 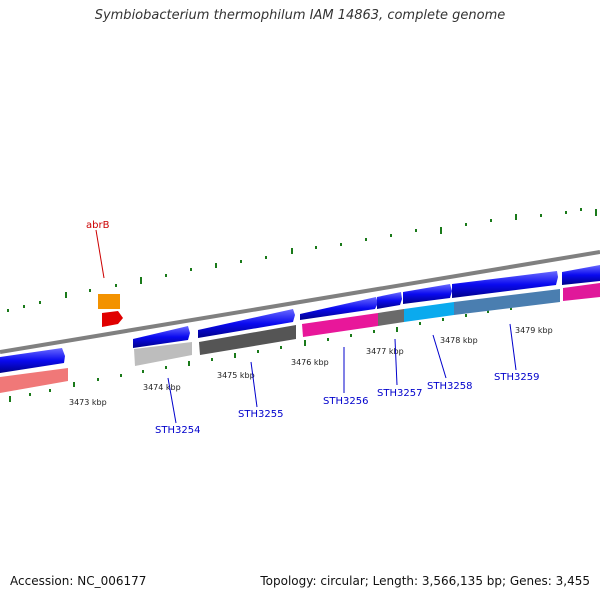 I want to click on track-block-darkgray, so click(x=247, y=340).